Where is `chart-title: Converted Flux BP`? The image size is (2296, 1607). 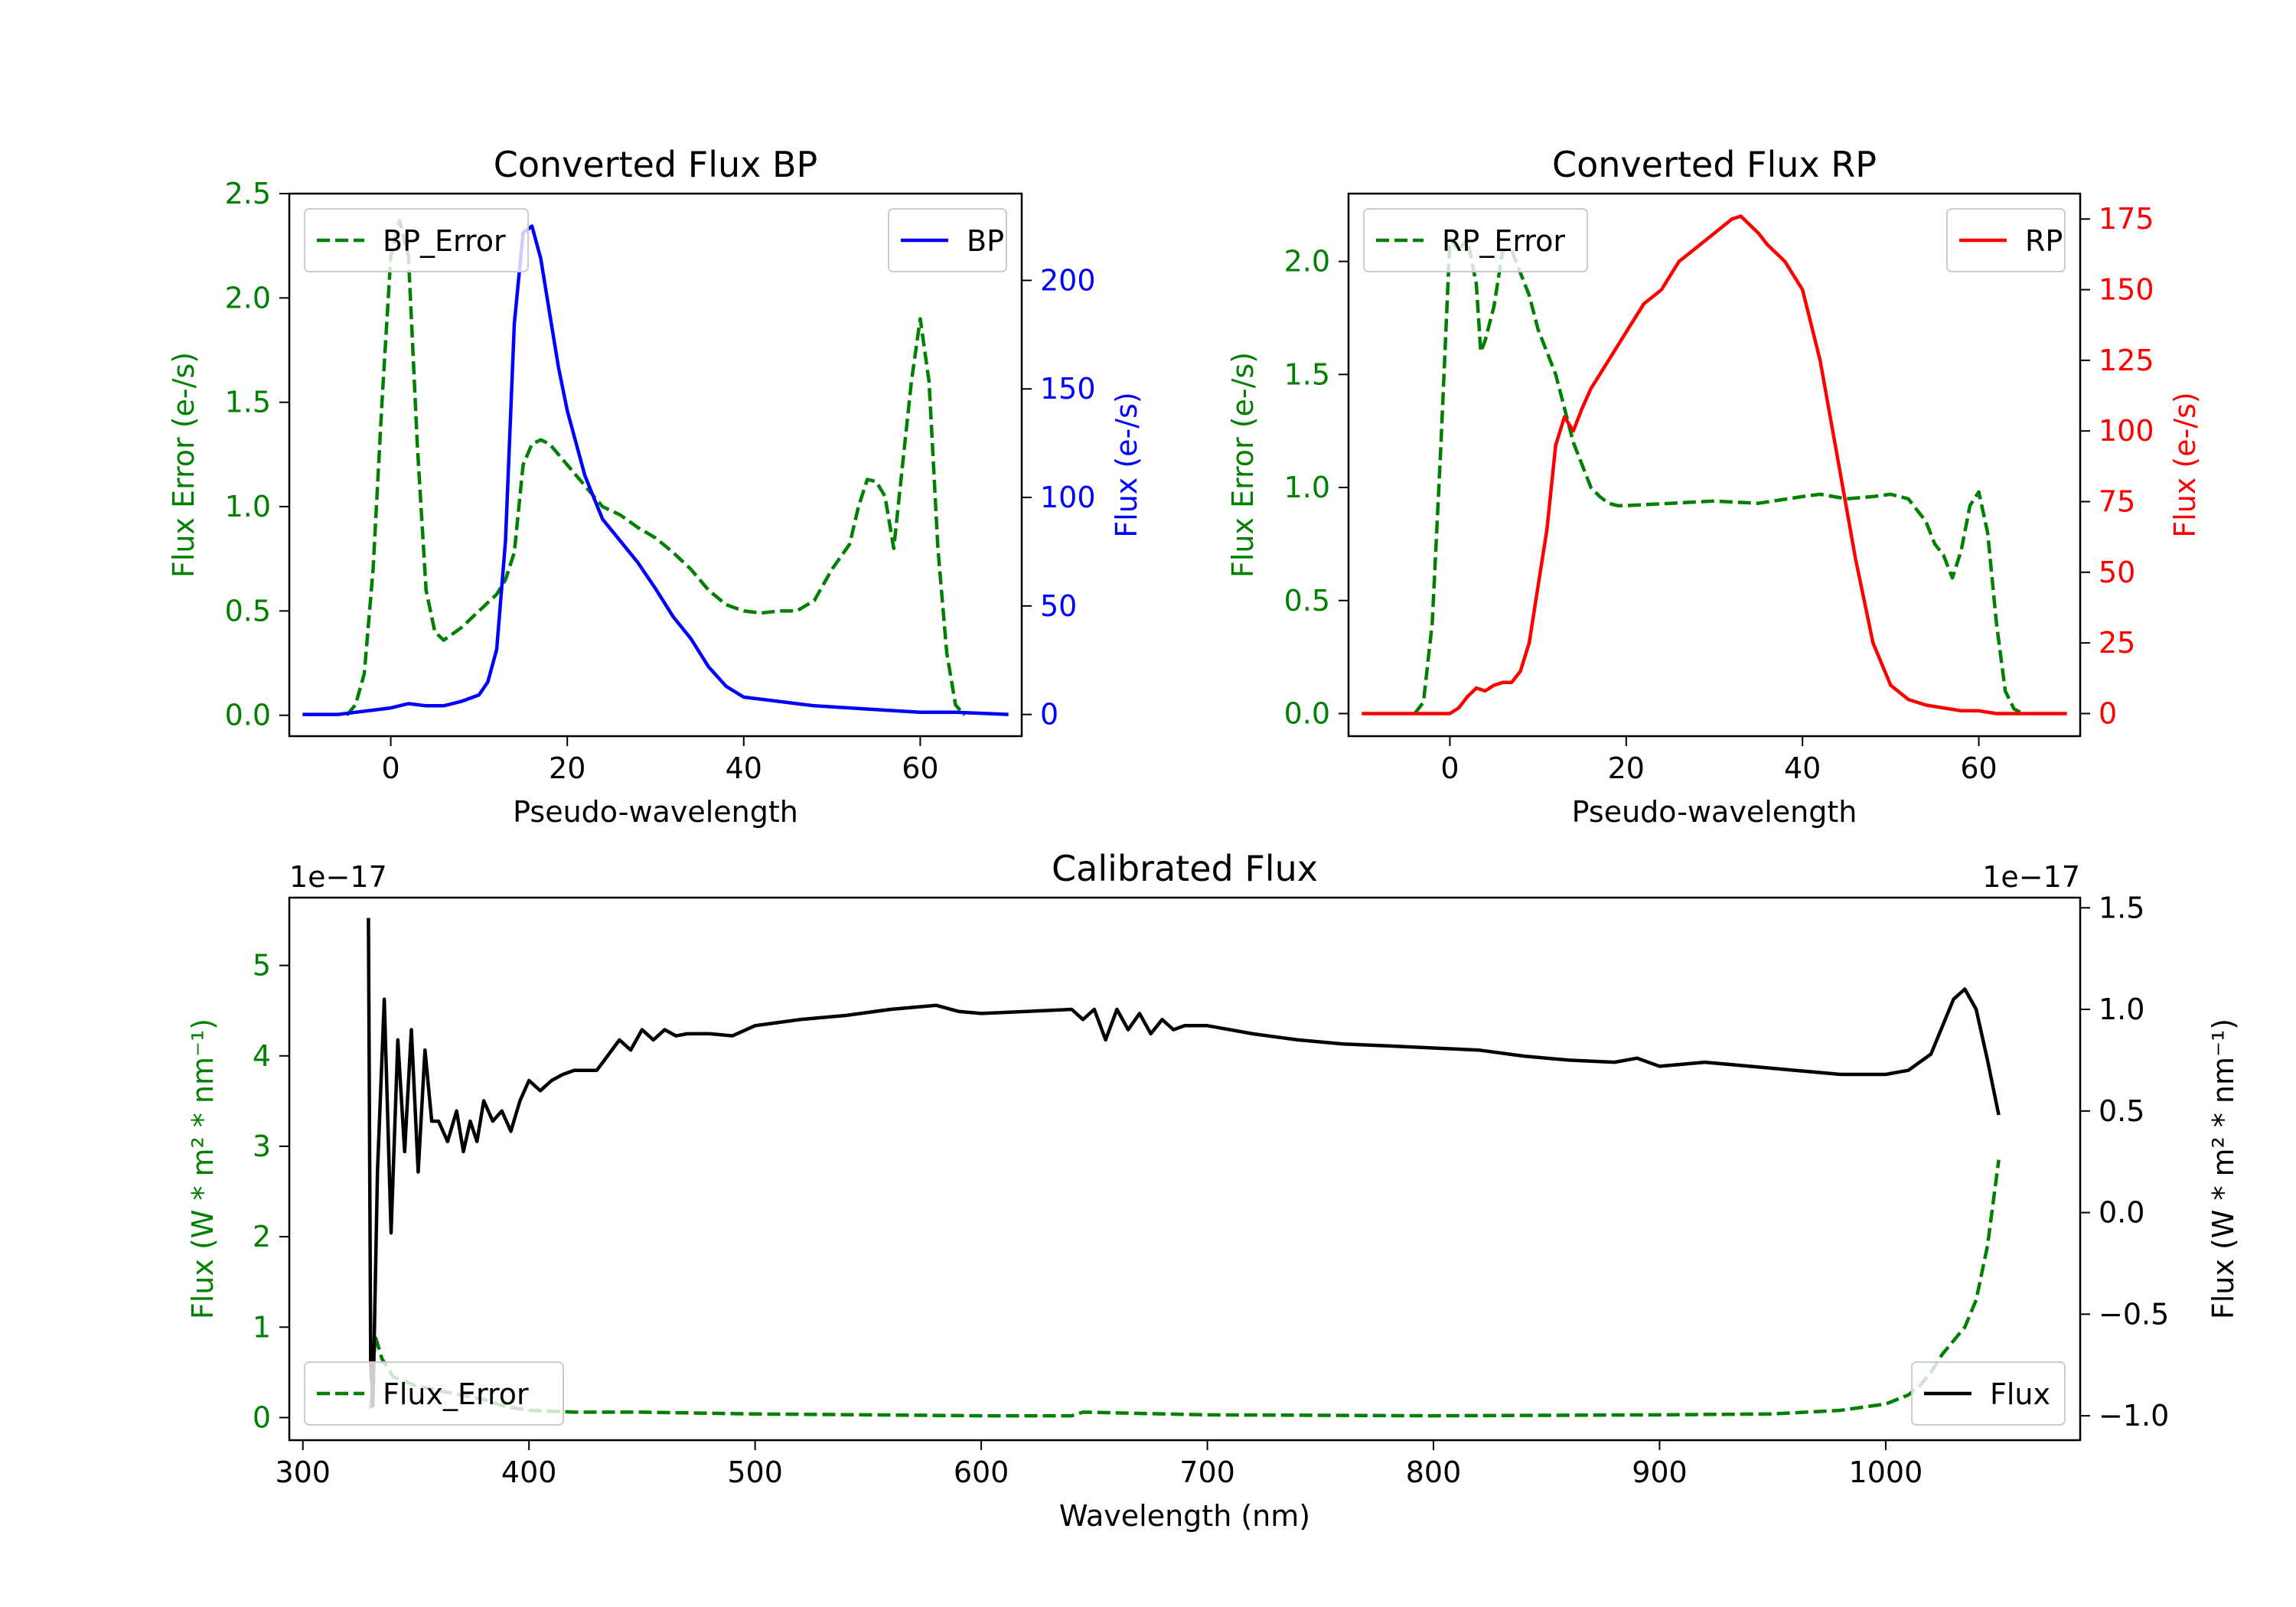 chart-title: Converted Flux BP is located at coordinates (656, 164).